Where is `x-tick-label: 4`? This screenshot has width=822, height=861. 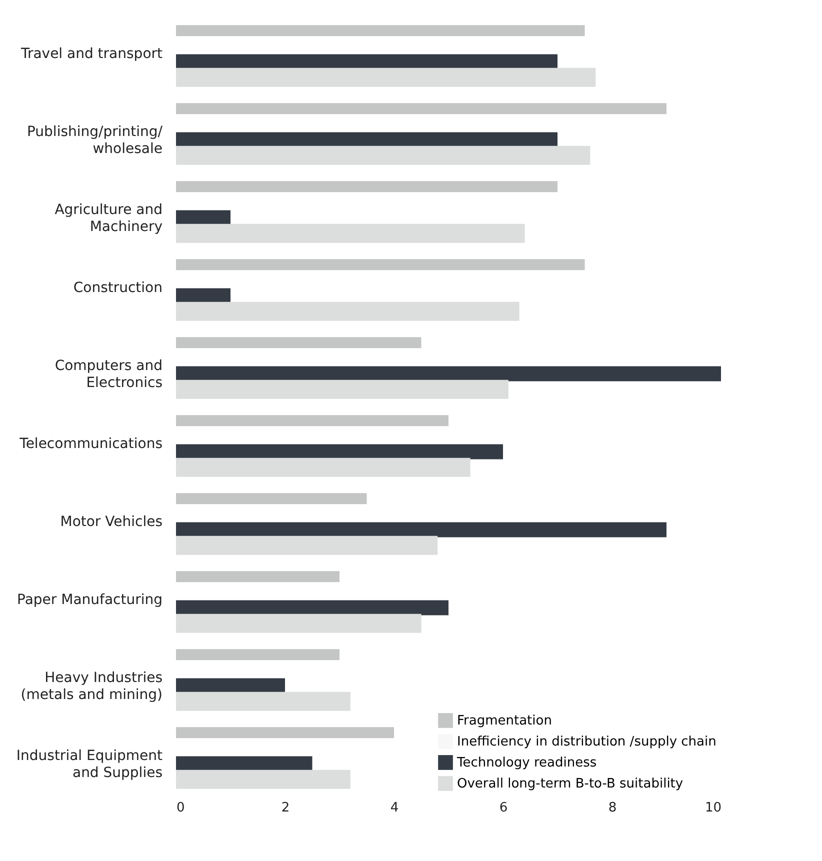 x-tick-label: 4 is located at coordinates (394, 808).